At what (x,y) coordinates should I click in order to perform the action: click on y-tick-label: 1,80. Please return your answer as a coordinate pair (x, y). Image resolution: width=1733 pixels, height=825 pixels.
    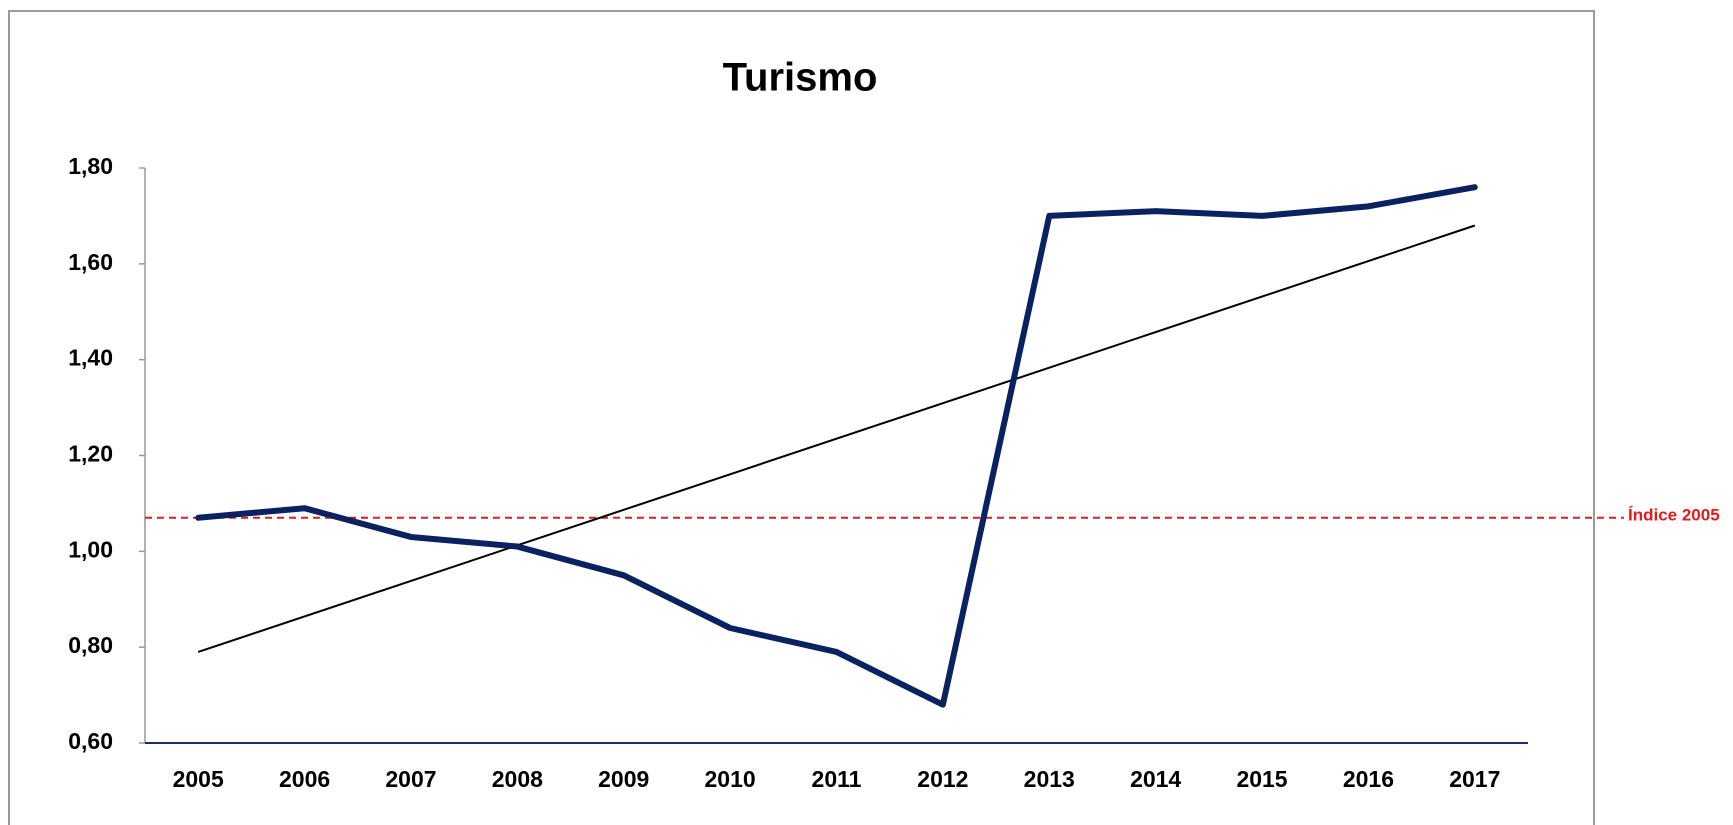
    Looking at the image, I should click on (90, 166).